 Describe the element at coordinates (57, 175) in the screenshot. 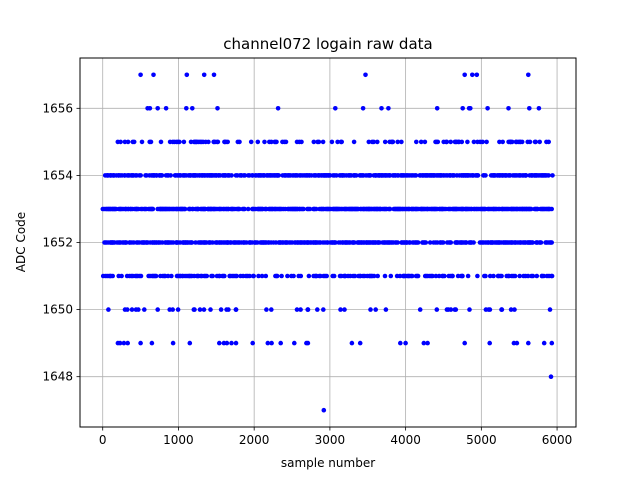

I see `y-tick-label: 1654` at that location.